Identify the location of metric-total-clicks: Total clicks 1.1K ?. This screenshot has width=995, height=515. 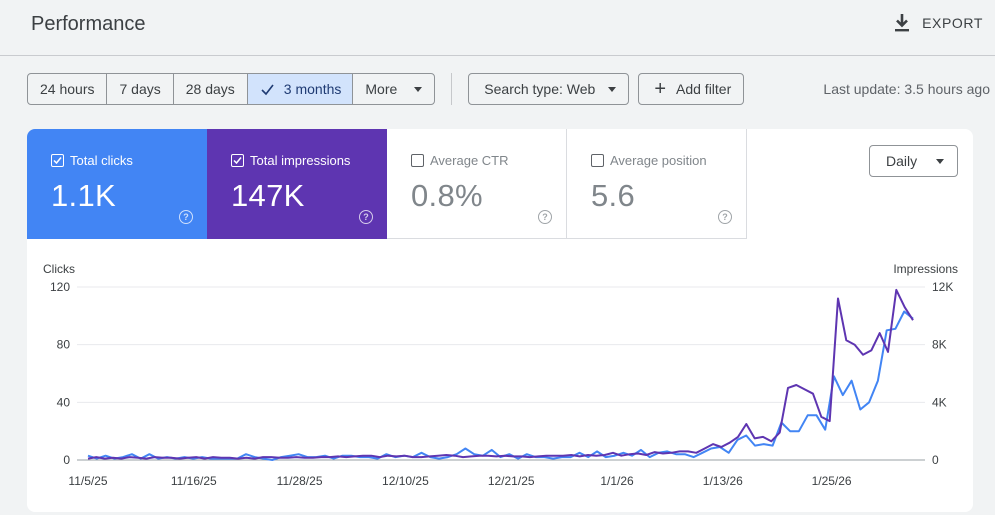
(117, 184).